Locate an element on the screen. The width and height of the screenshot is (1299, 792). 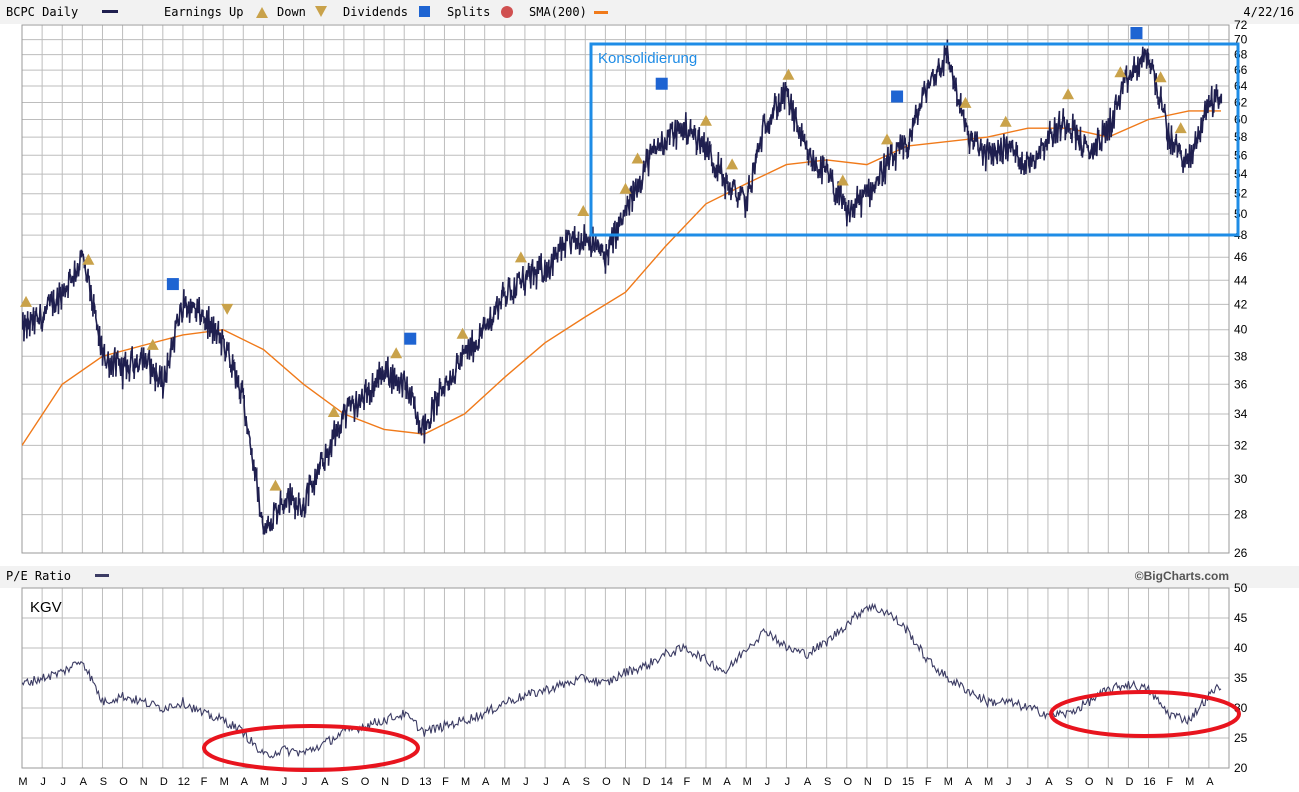
consolidation-box is located at coordinates (914, 139).